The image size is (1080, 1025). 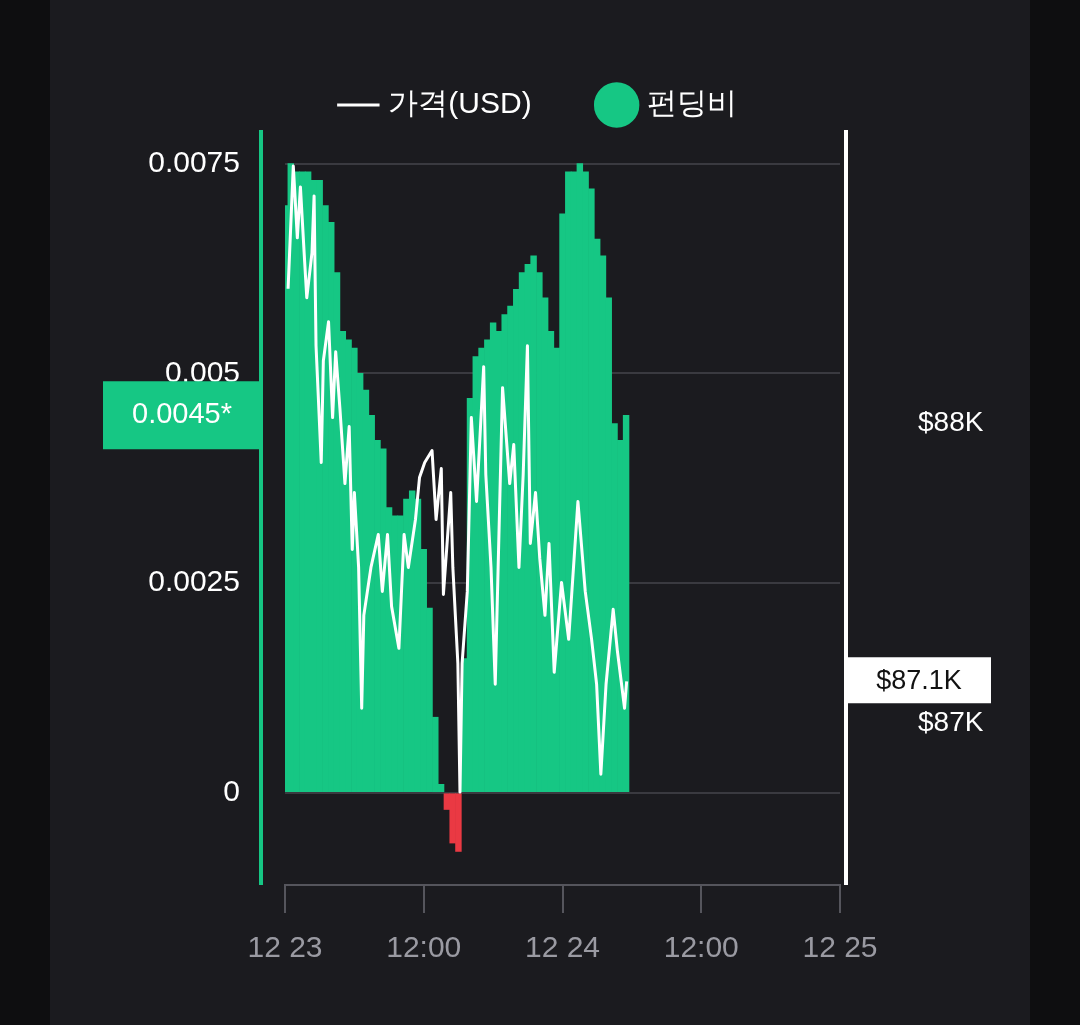 What do you see at coordinates (231, 790) in the screenshot?
I see `y-tick-label: 0` at bounding box center [231, 790].